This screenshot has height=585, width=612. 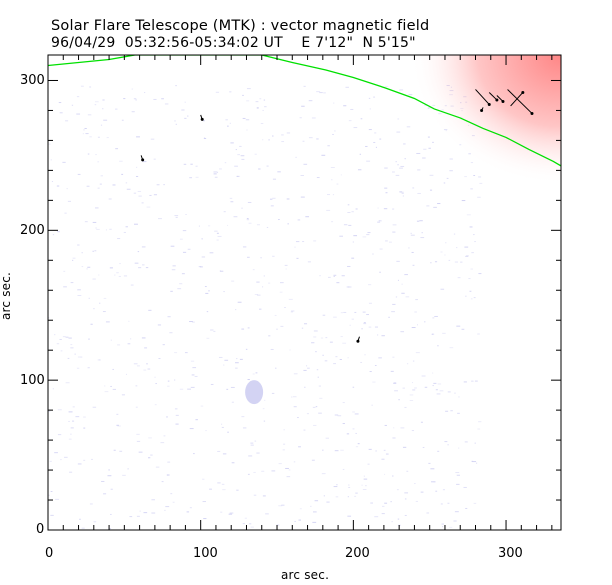 What do you see at coordinates (532, 113) in the screenshot?
I see `field-vector-head` at bounding box center [532, 113].